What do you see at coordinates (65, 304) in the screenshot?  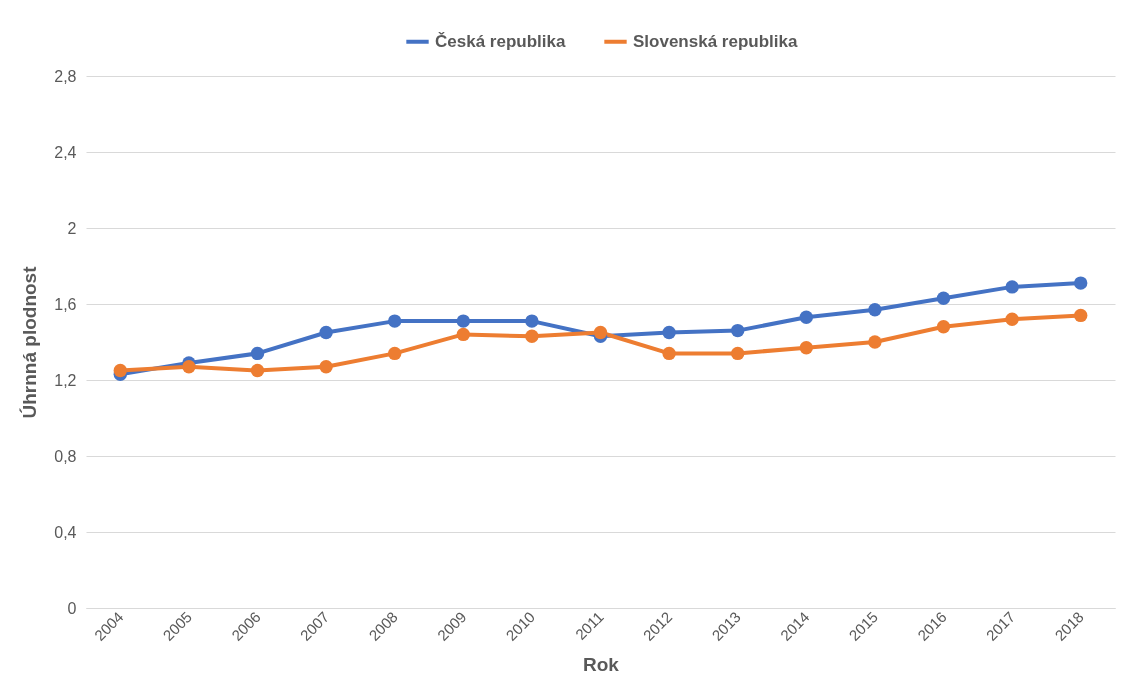 I see `y-tick-label: 1,6` at bounding box center [65, 304].